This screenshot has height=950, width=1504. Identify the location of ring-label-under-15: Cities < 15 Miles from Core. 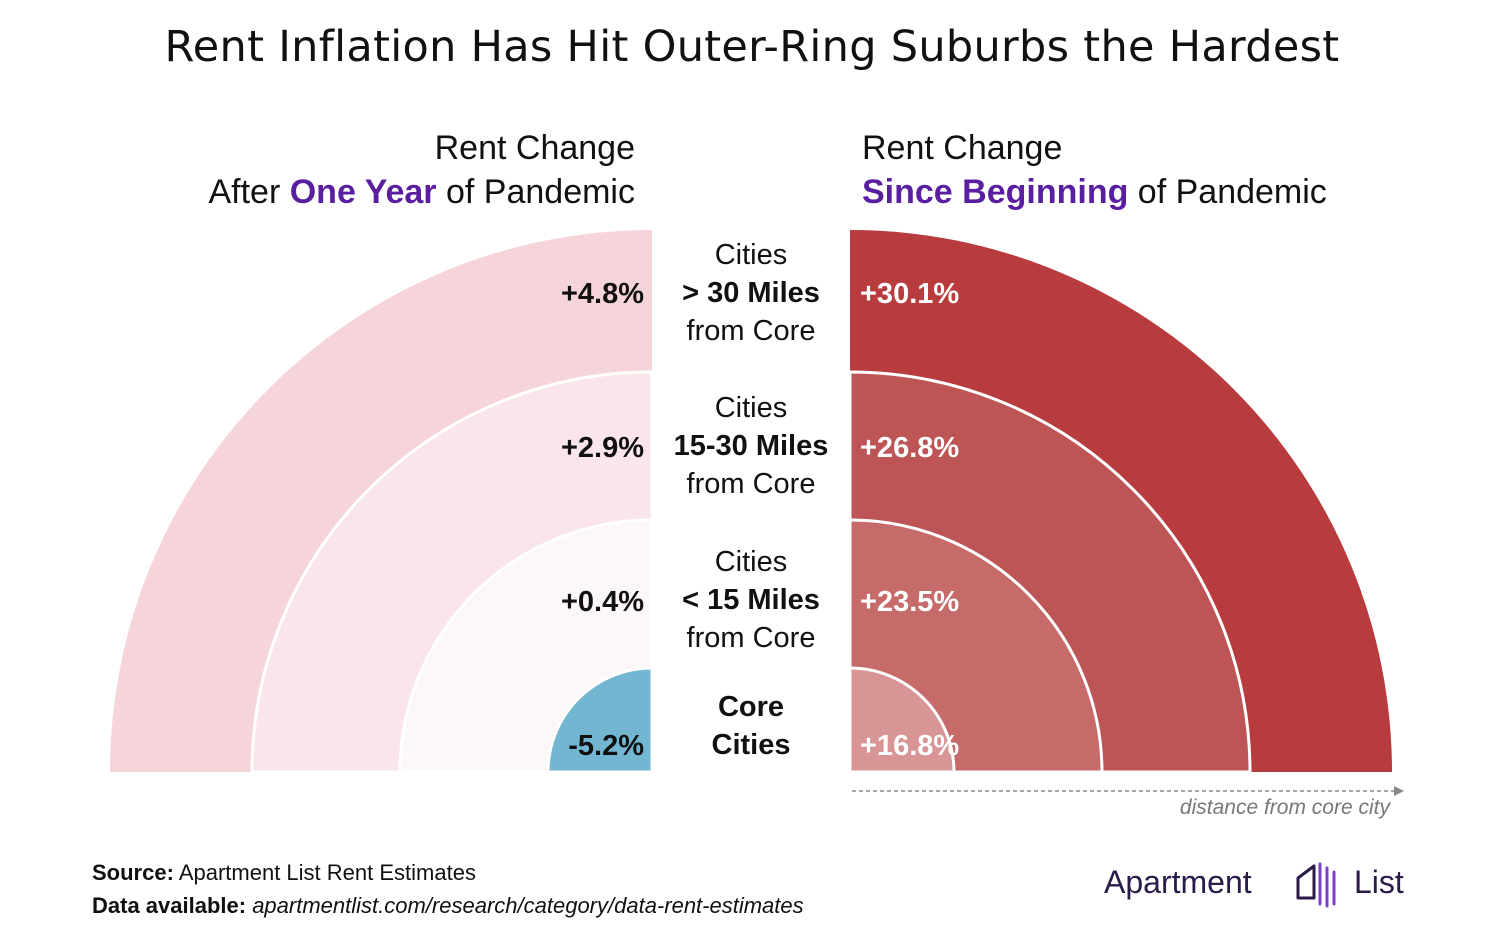
(751, 600).